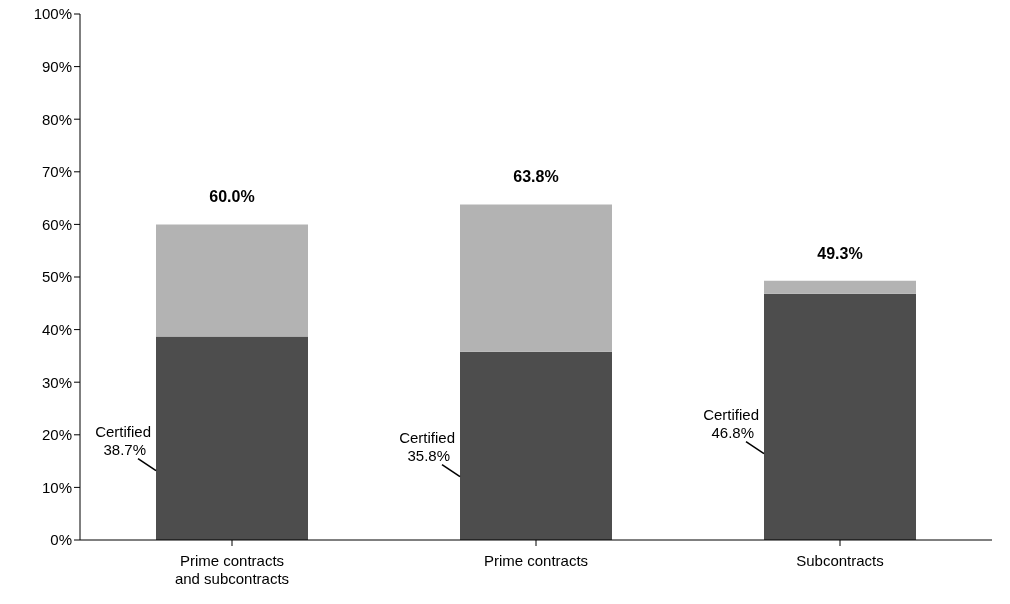  What do you see at coordinates (56, 487) in the screenshot?
I see `y-tick-label: 10%` at bounding box center [56, 487].